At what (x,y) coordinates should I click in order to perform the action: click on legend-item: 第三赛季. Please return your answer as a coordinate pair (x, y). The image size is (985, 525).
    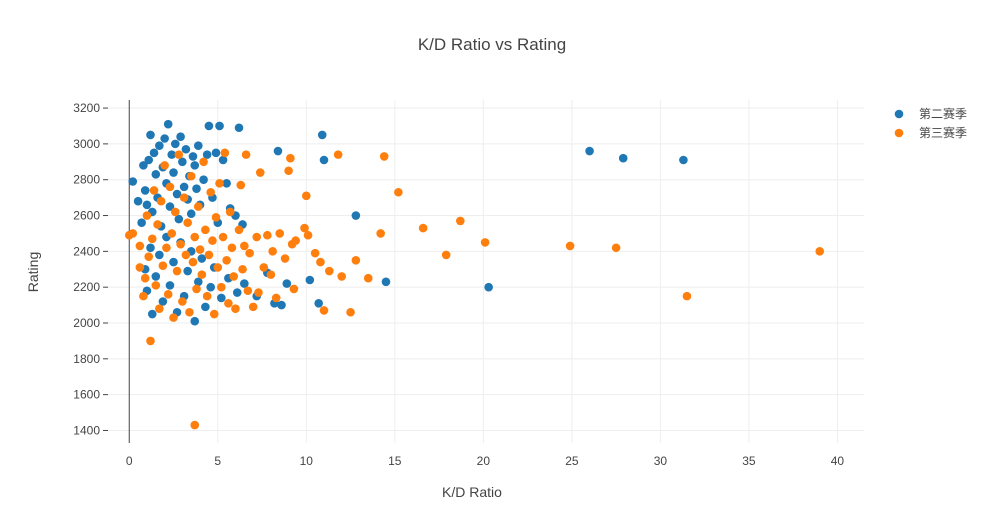
    Looking at the image, I should click on (930, 132).